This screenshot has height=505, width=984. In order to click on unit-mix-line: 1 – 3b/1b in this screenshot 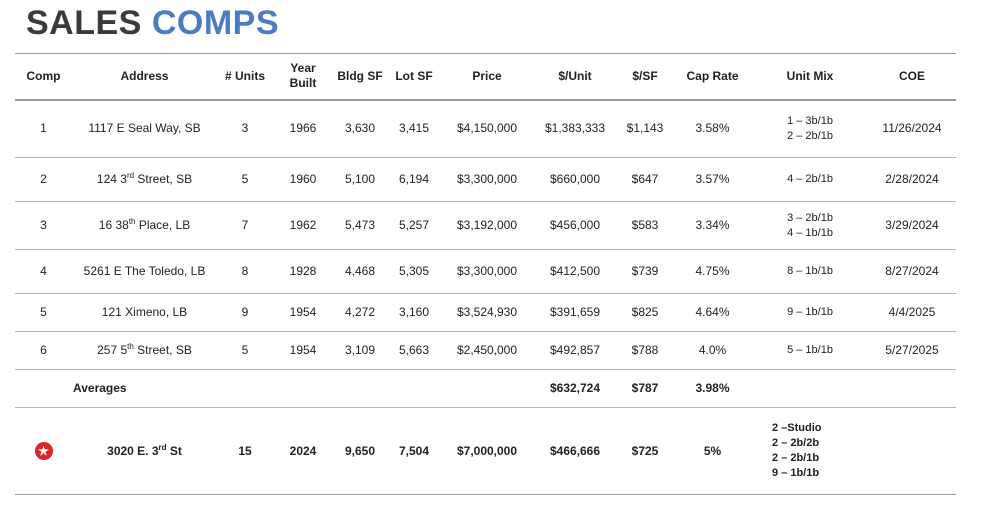, I will do `click(810, 120)`.